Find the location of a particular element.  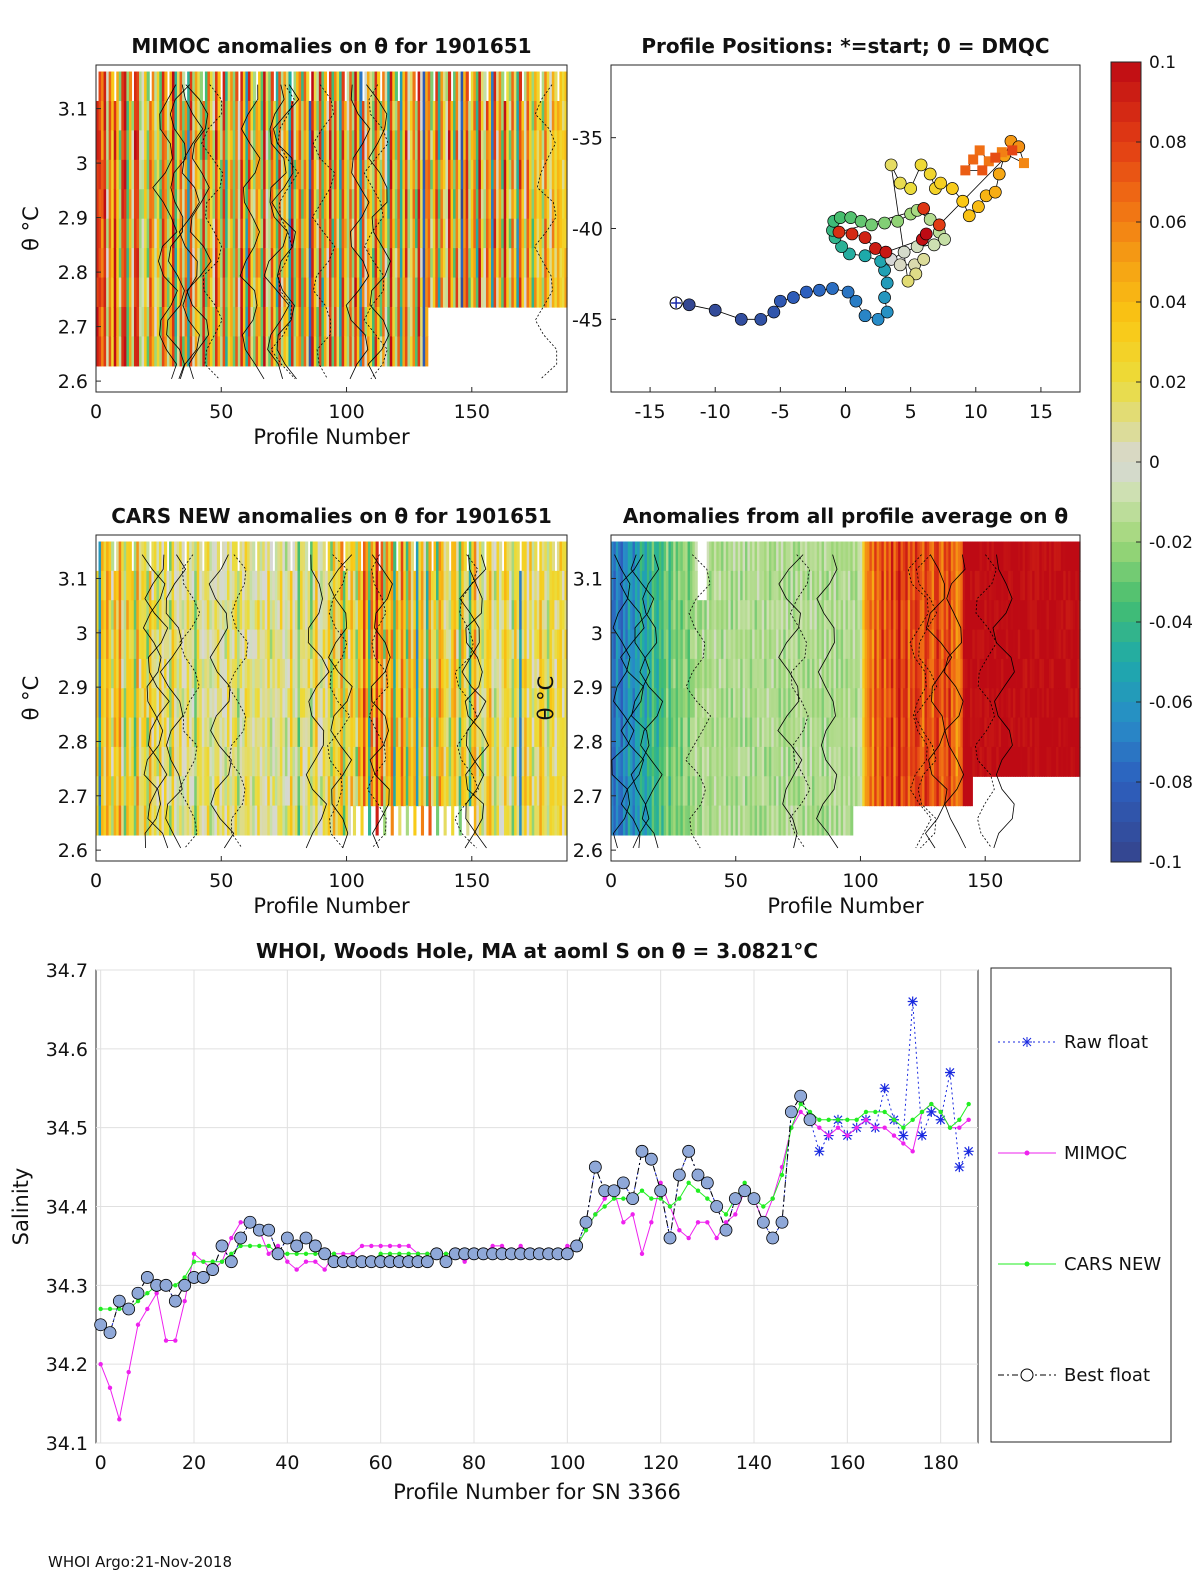

contour-line is located at coordinates (339, 701).